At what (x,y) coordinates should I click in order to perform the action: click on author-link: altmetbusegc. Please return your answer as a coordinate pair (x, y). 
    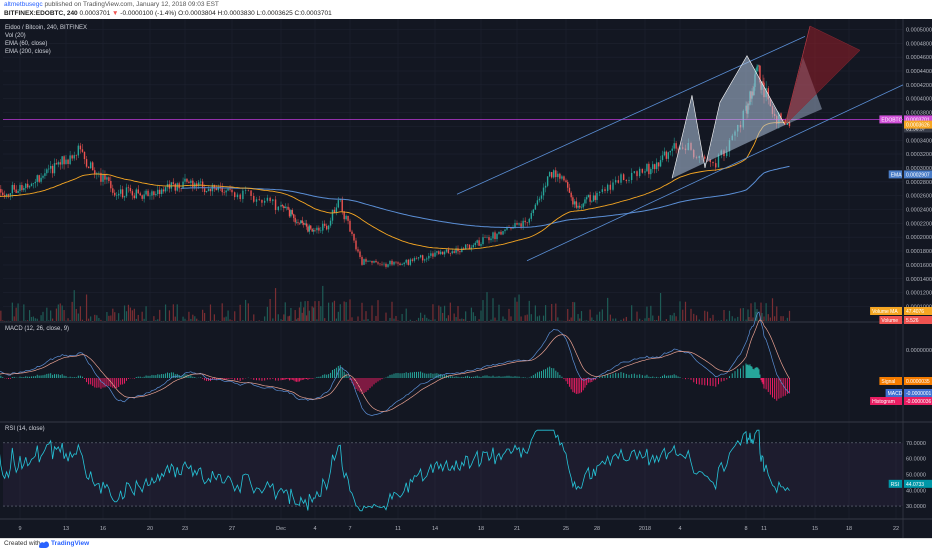
    Looking at the image, I should click on (23, 4).